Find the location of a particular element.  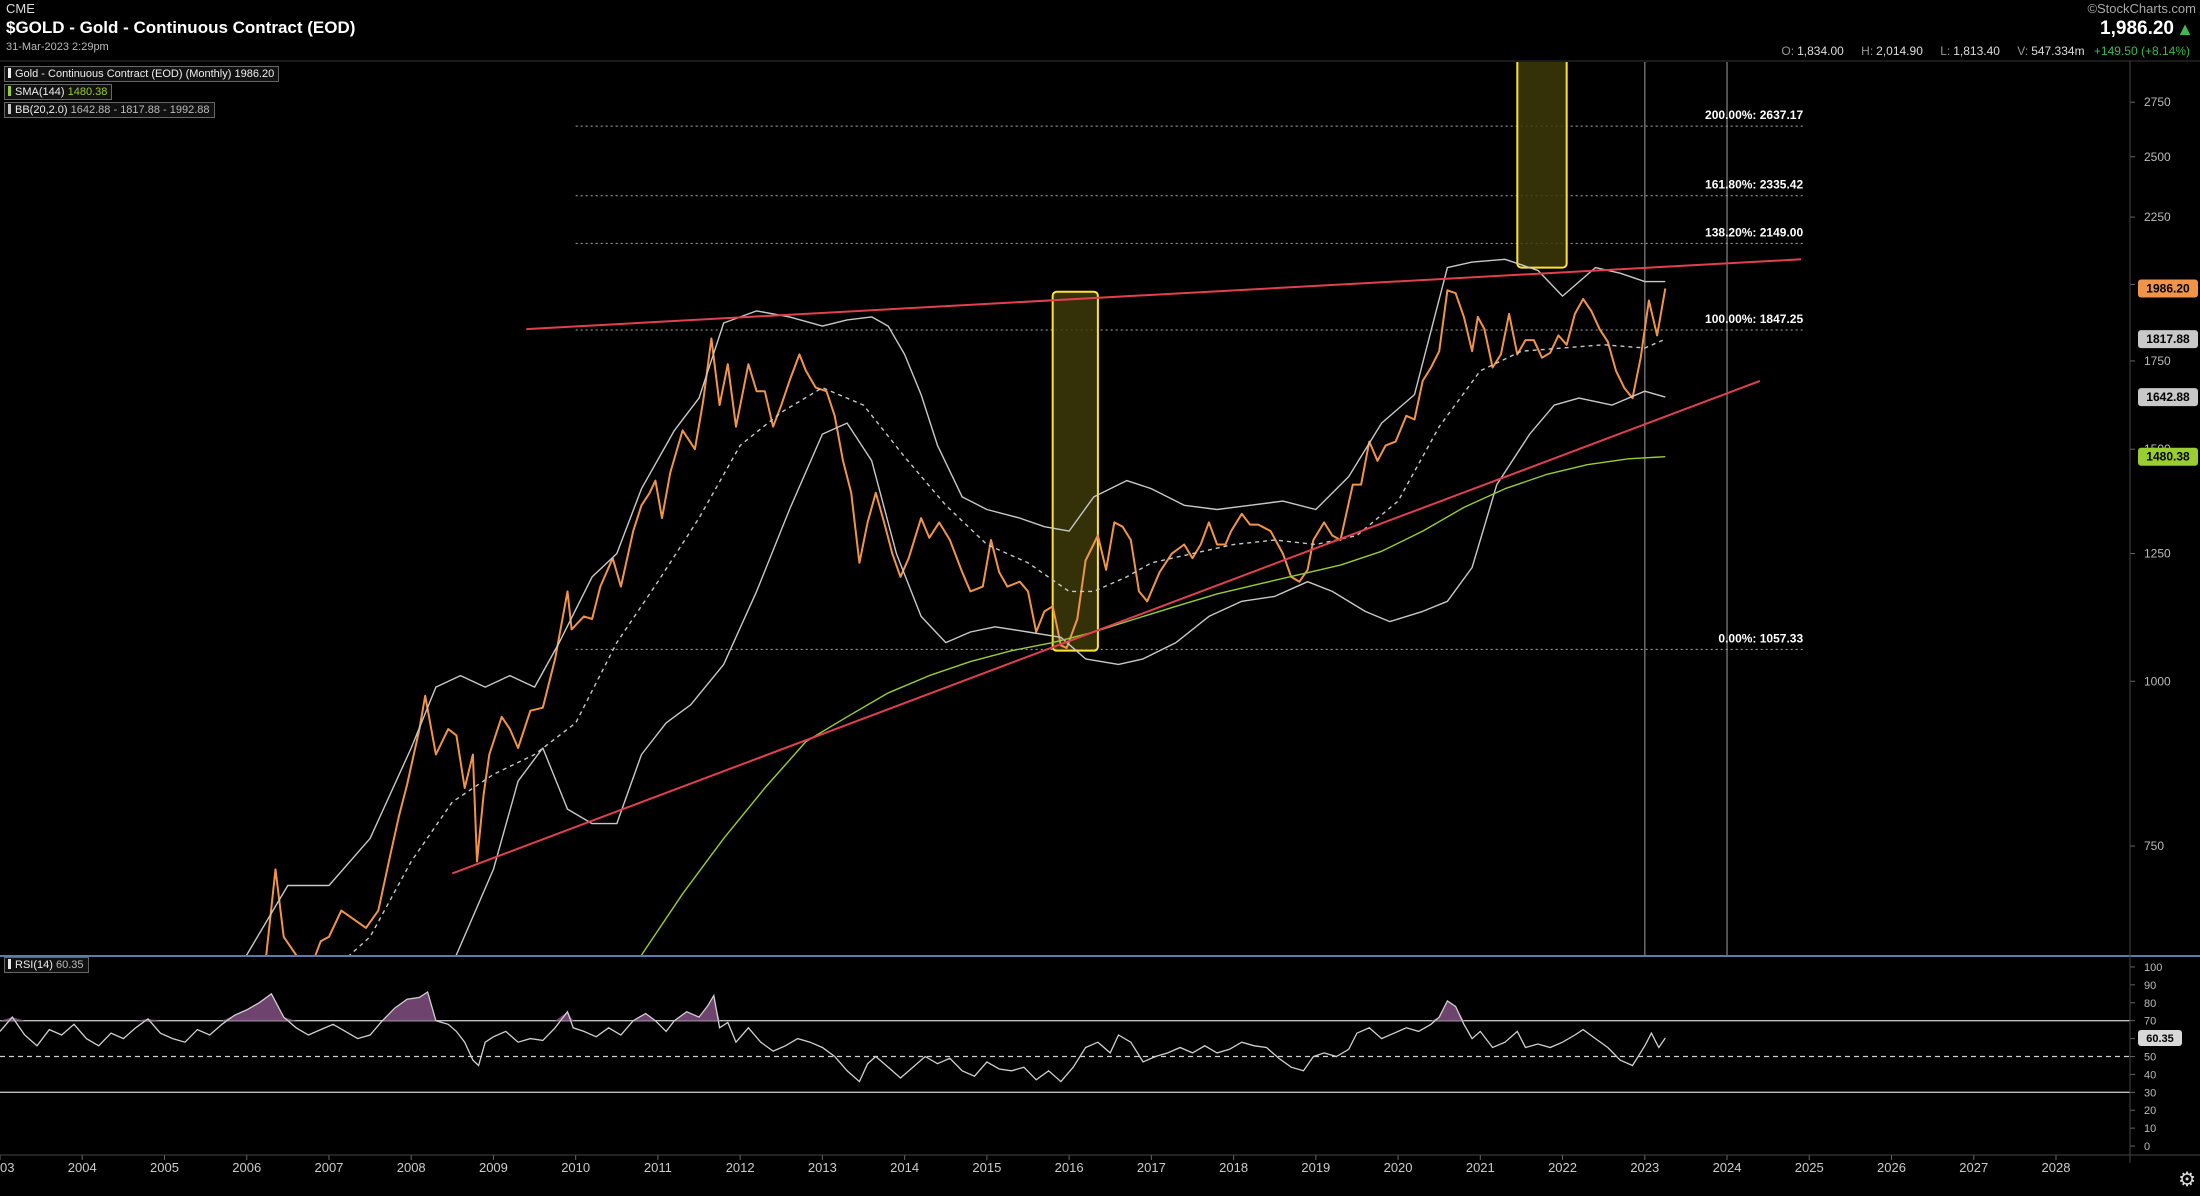

year-tick-label-2013: 2013 is located at coordinates (822, 1167).